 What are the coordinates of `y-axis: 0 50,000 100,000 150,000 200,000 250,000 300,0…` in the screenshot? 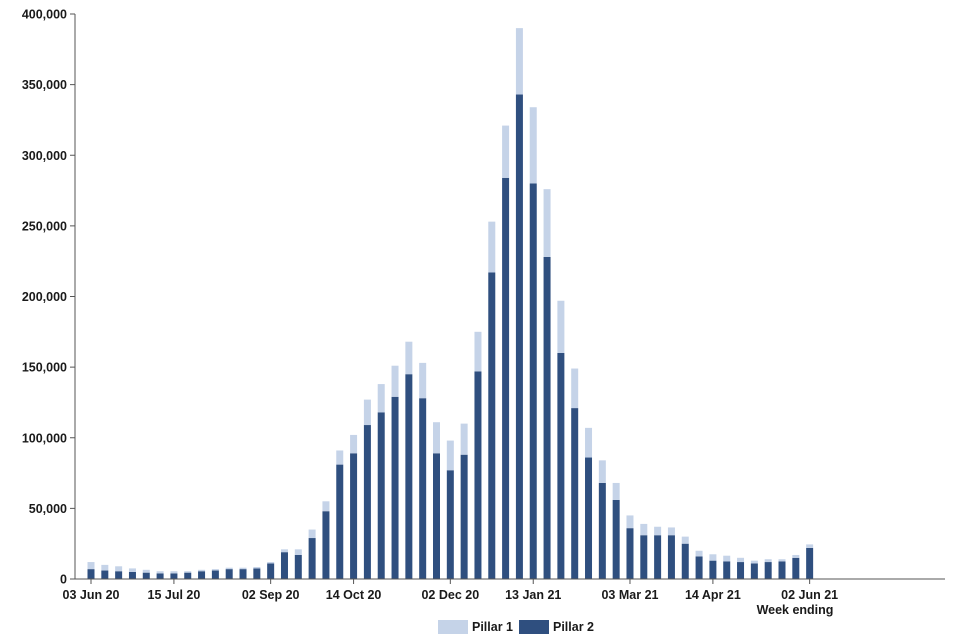 It's located at (49, 297).